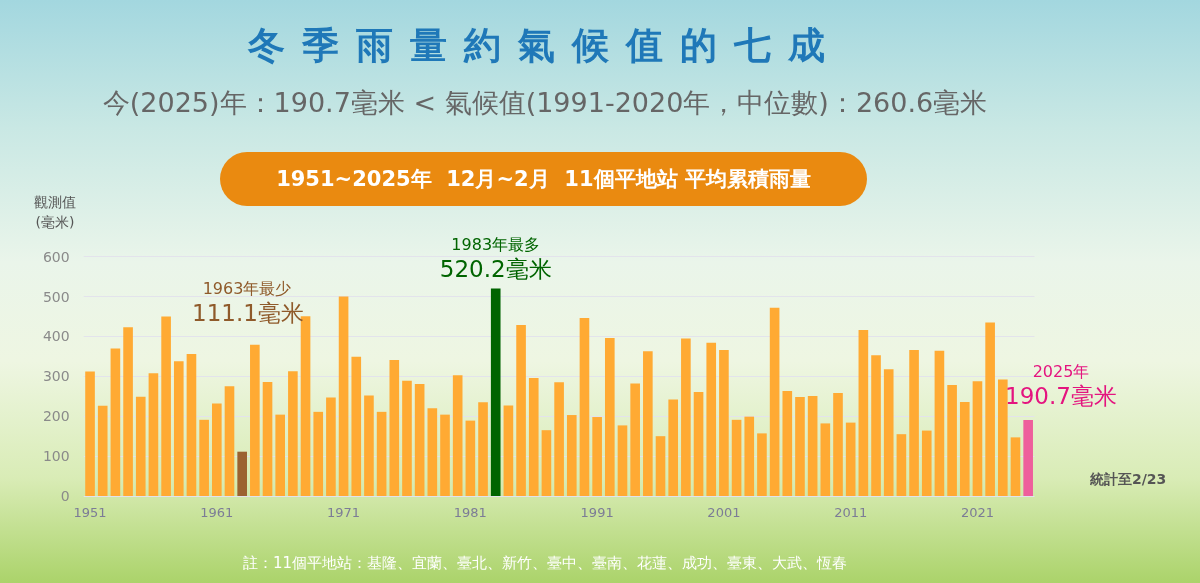 The image size is (1200, 583). Describe the element at coordinates (851, 512) in the screenshot. I see `x-tick-label: 2011` at that location.